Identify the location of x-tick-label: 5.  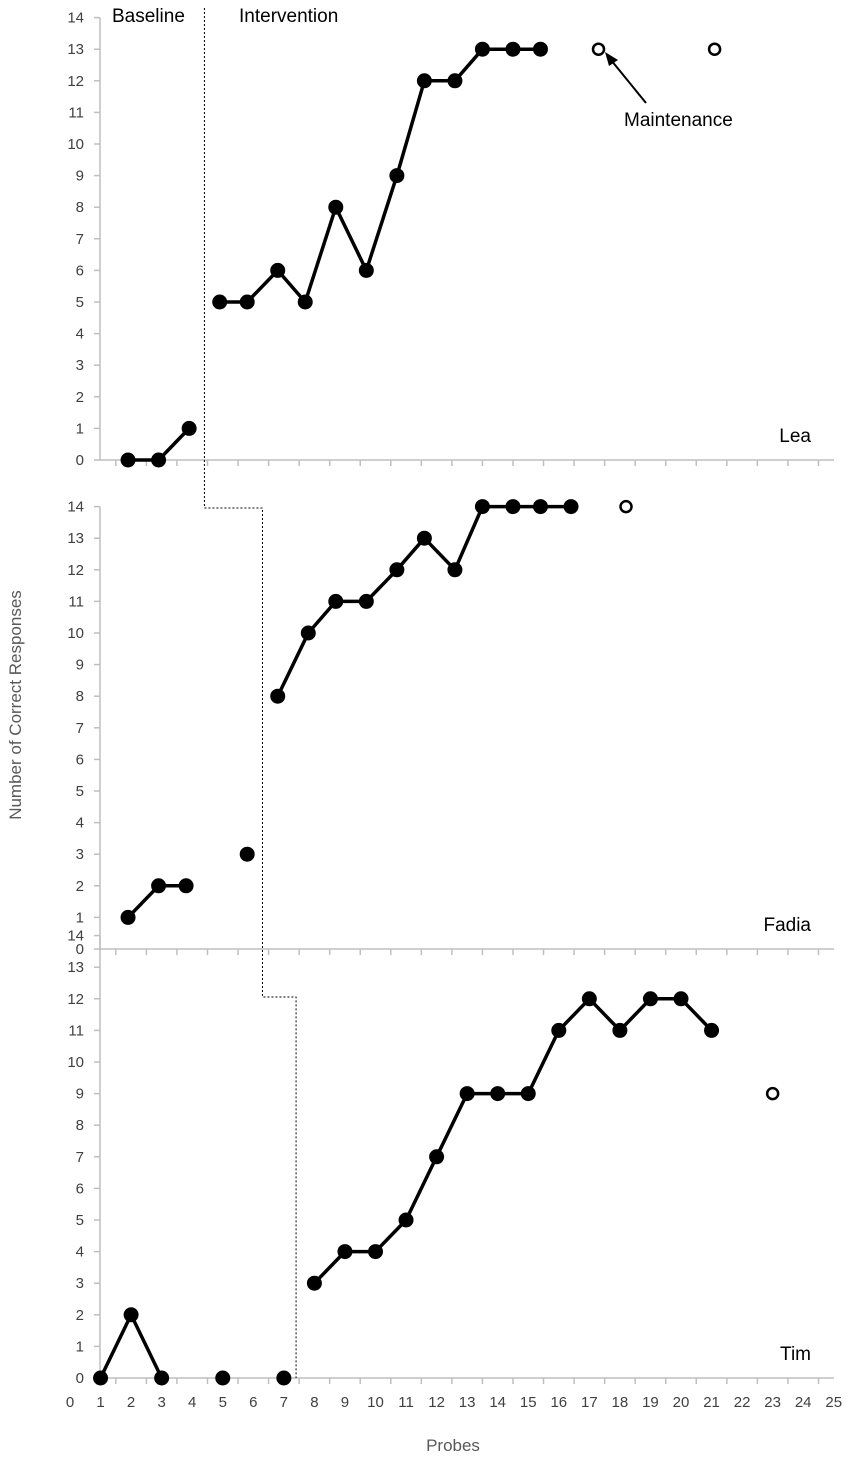
(223, 1402).